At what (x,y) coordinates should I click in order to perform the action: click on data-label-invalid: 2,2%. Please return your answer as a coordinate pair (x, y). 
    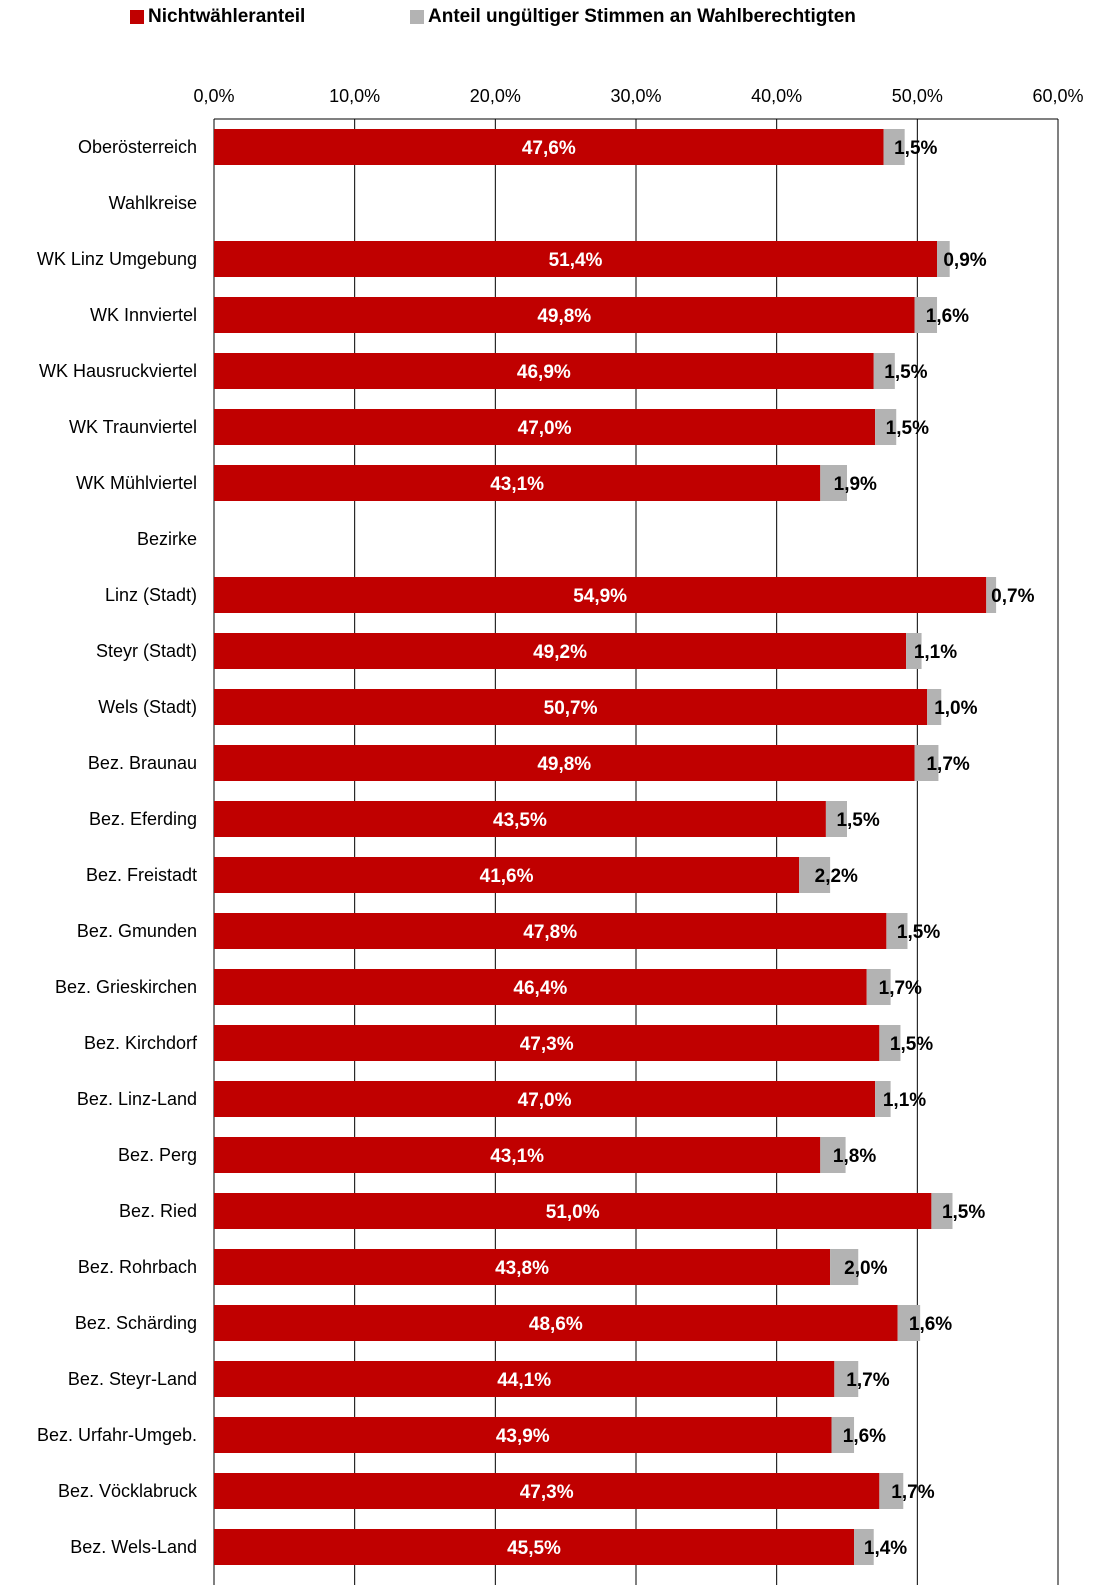
    Looking at the image, I should click on (836, 876).